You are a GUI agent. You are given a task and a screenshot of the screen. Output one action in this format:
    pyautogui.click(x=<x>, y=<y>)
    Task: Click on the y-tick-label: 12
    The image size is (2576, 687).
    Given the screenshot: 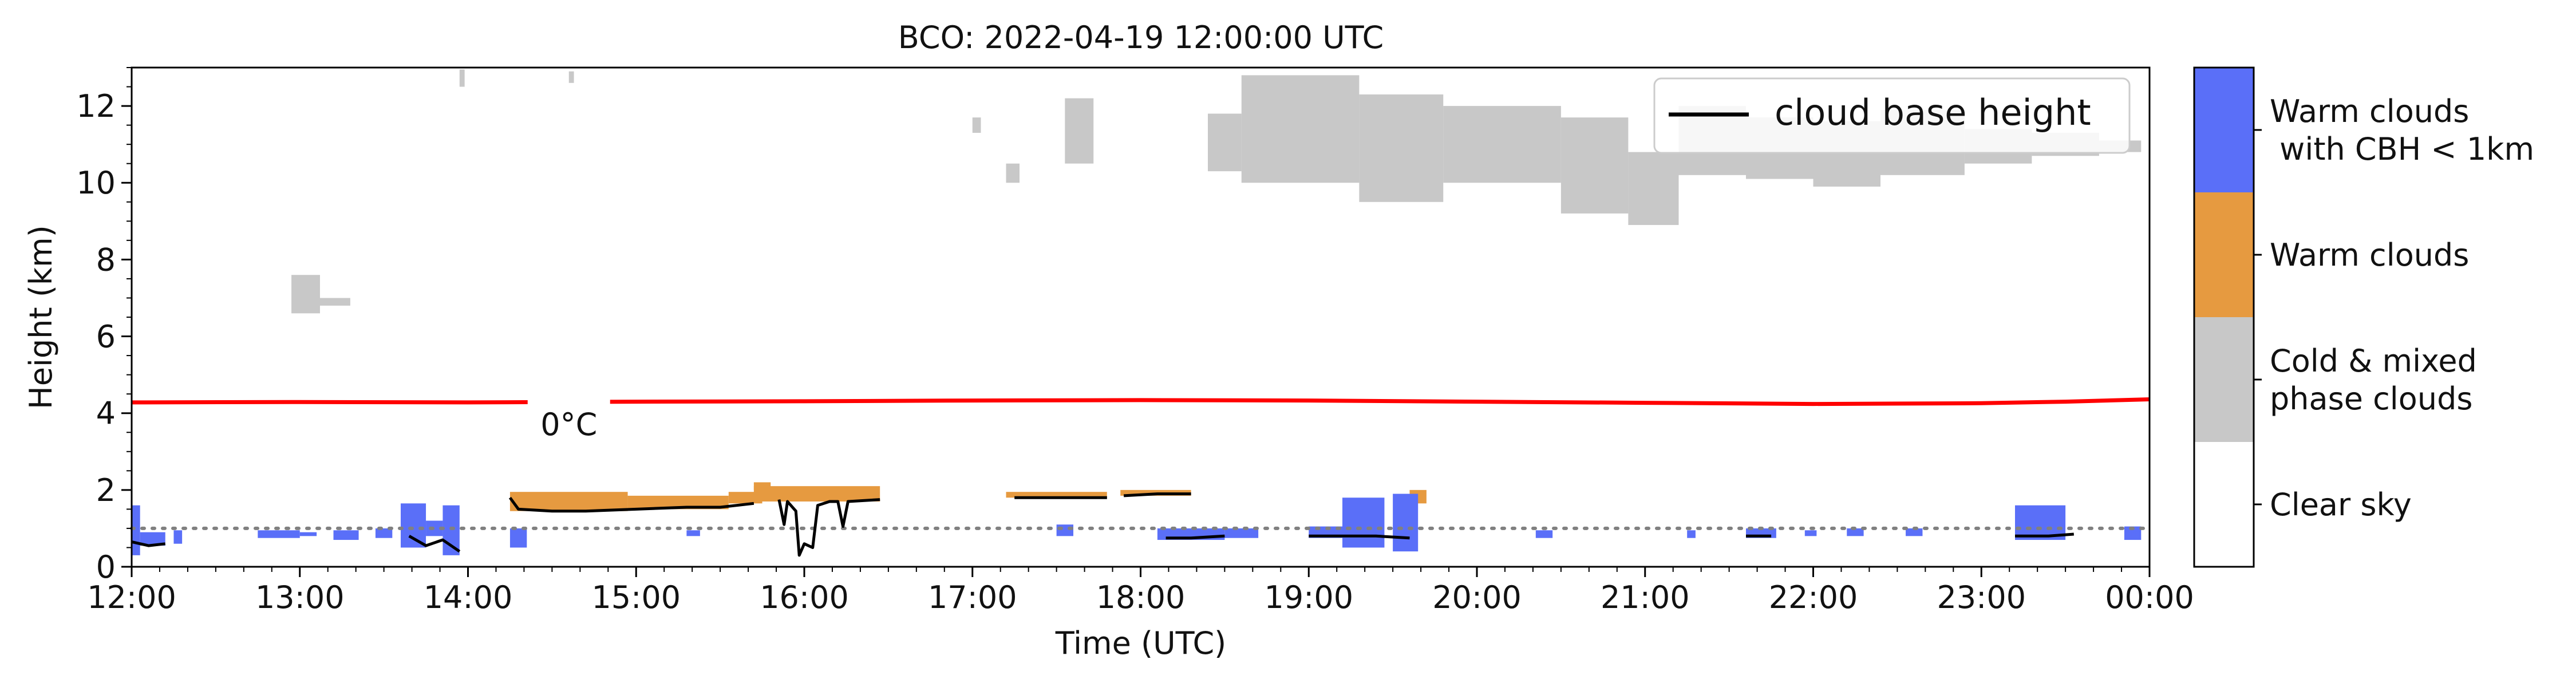 What is the action you would take?
    pyautogui.click(x=96, y=106)
    